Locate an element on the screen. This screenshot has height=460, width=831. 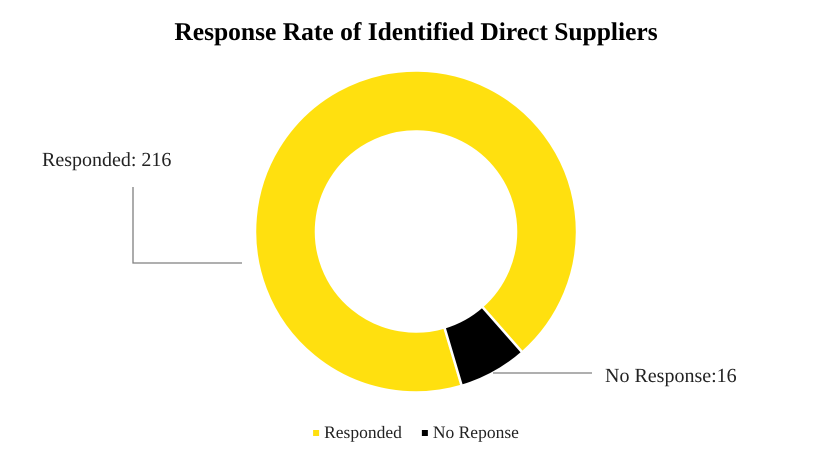
legend-label: No Reponse is located at coordinates (476, 432).